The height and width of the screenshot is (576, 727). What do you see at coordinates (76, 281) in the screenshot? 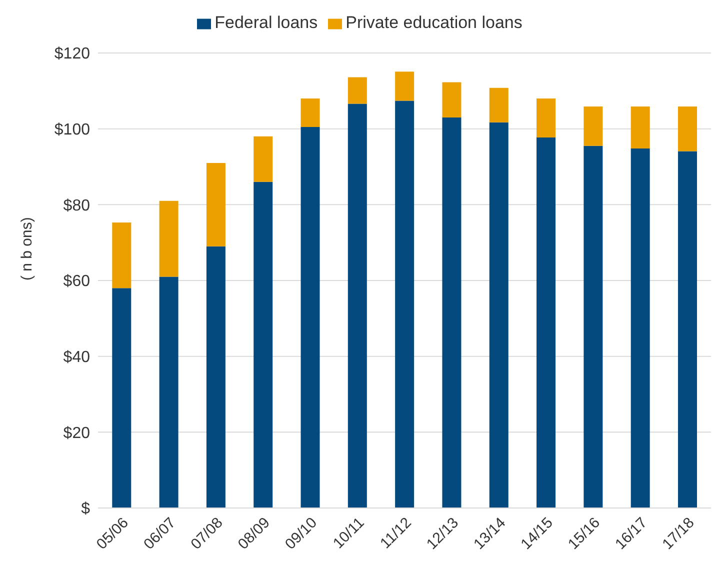
I see `y-tick-label: $60` at bounding box center [76, 281].